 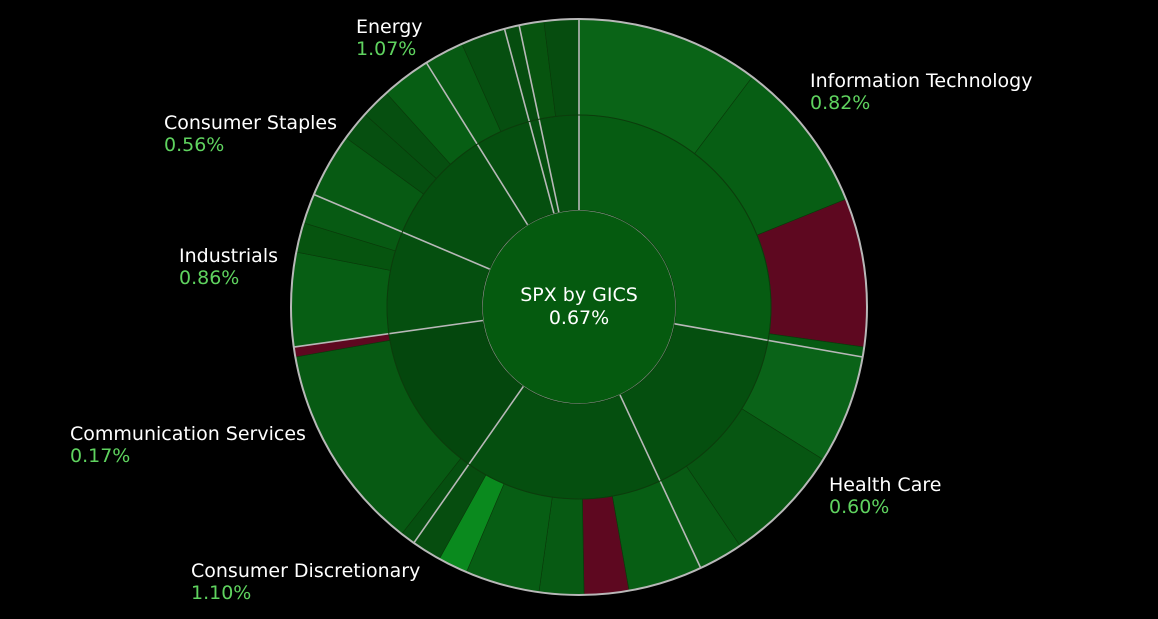 What do you see at coordinates (386, 49) in the screenshot?
I see `sector-change-energy: 1.07%` at bounding box center [386, 49].